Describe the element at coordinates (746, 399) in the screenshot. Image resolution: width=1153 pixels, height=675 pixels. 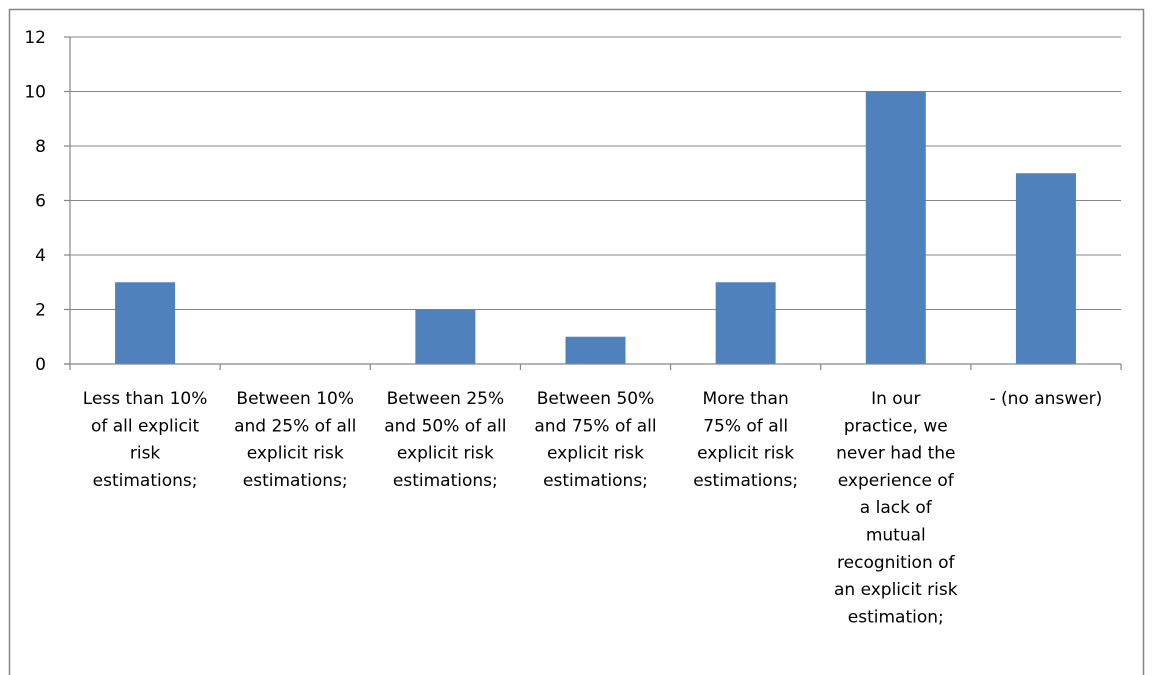
I see `category-label-line: More than` at that location.